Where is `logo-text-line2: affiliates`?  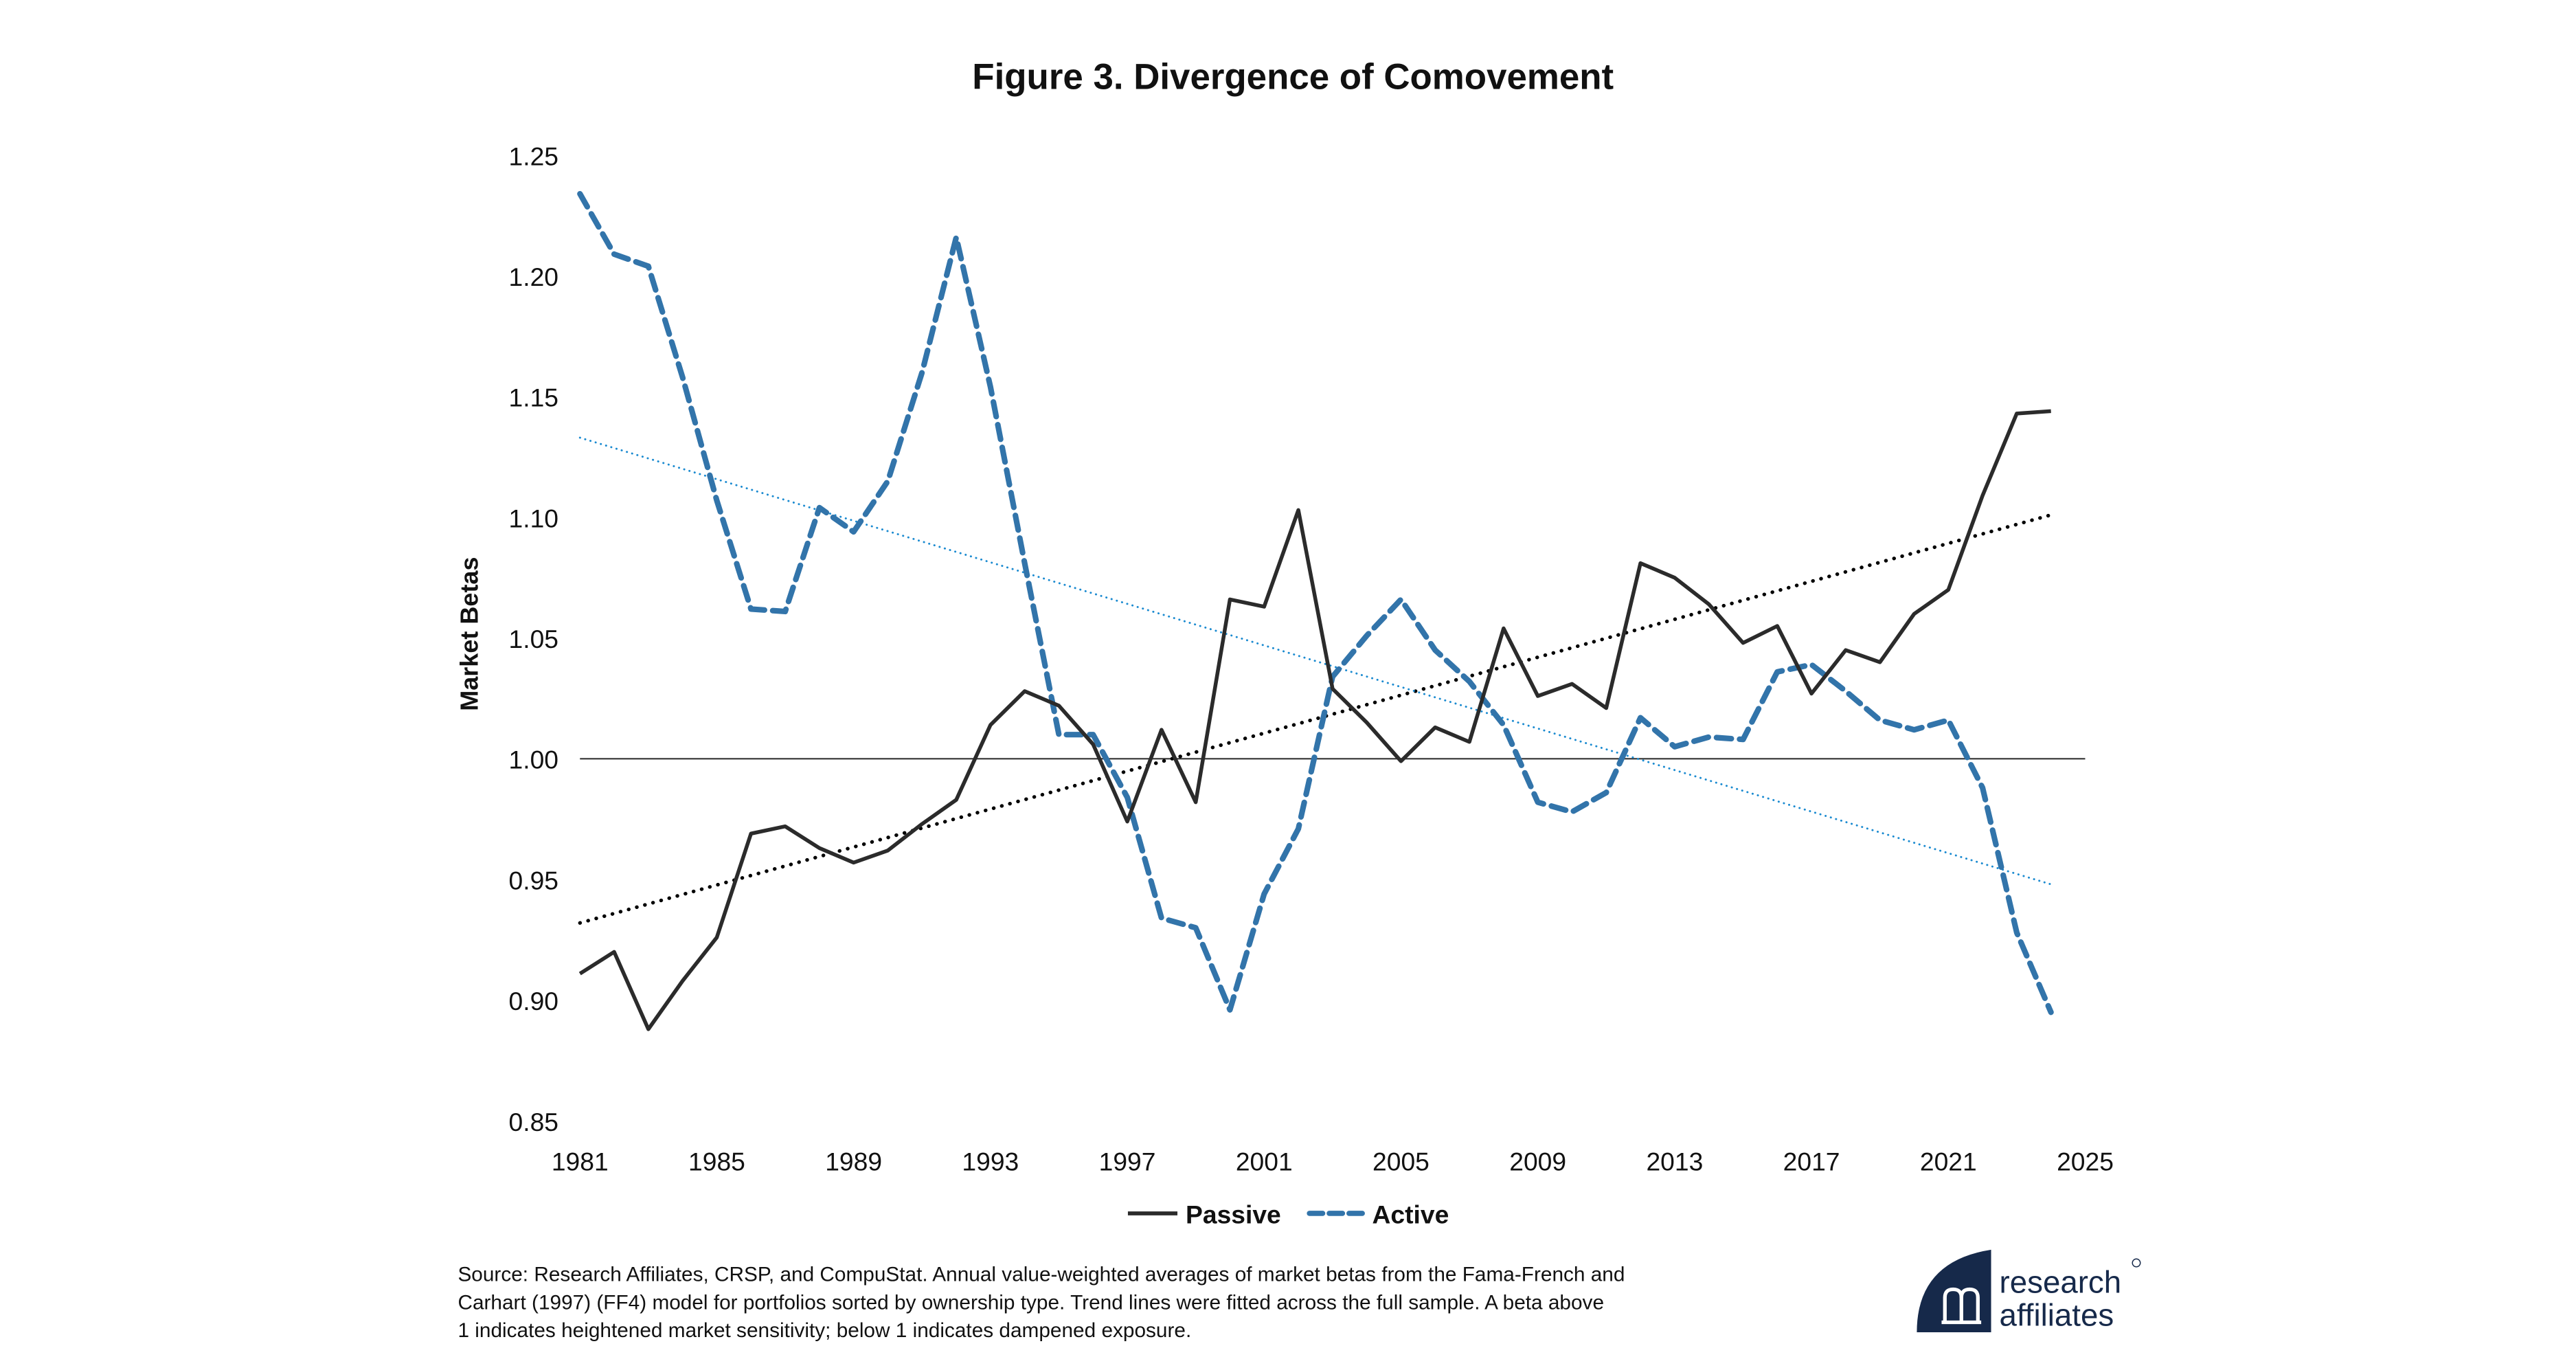 logo-text-line2: affiliates is located at coordinates (2057, 1314).